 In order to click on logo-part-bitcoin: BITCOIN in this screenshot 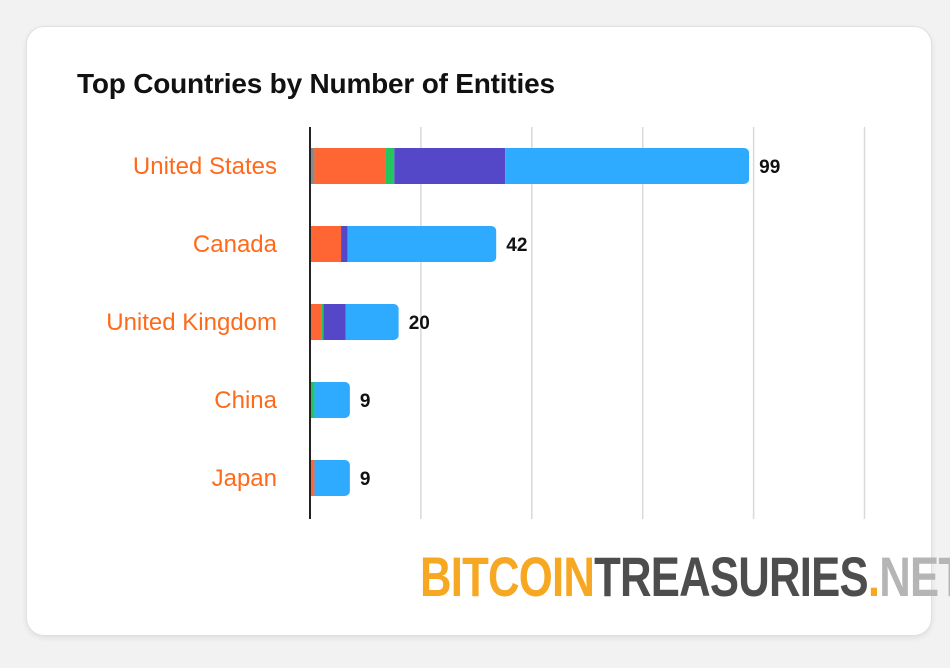, I will do `click(507, 576)`.